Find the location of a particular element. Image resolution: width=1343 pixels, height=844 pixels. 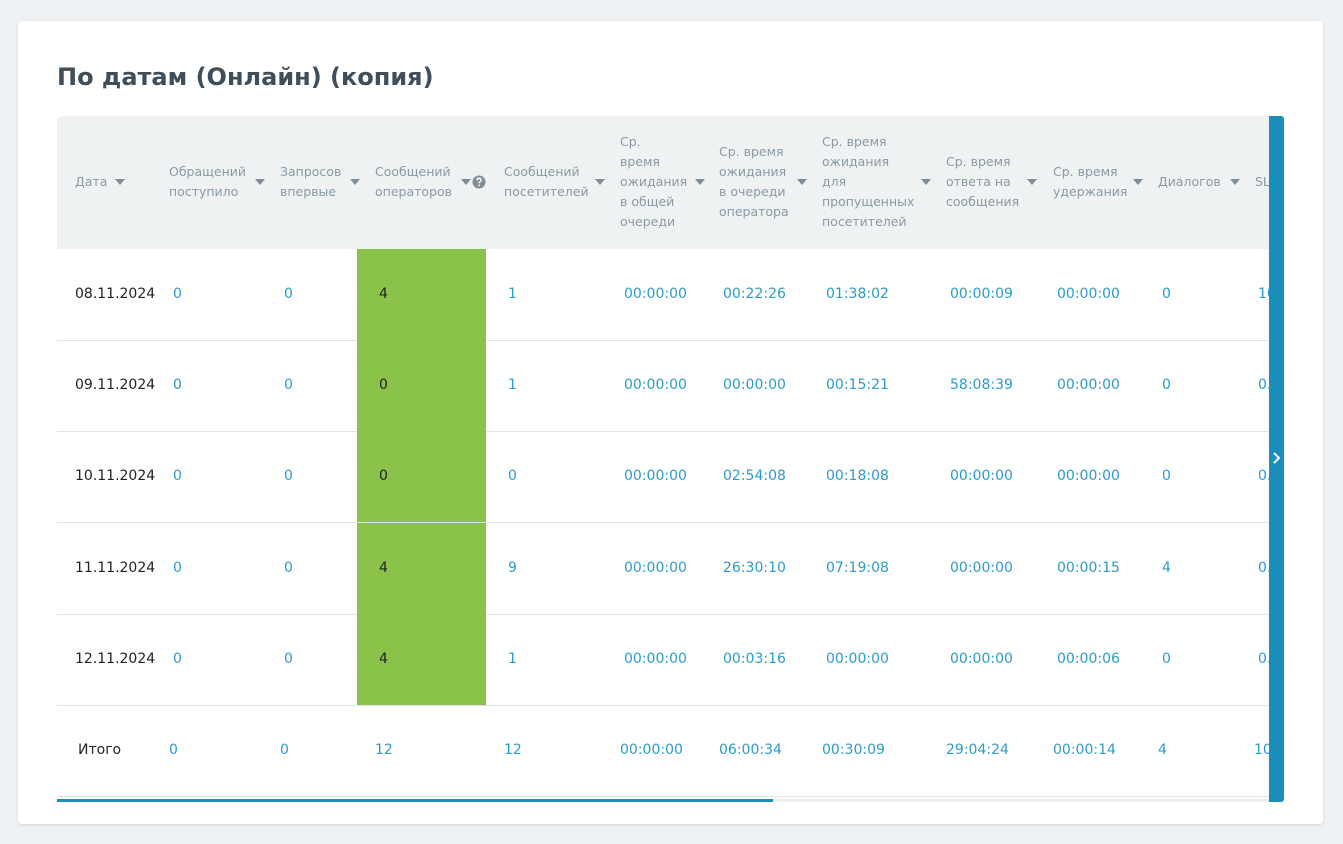

total-label: Итого is located at coordinates (100, 750).